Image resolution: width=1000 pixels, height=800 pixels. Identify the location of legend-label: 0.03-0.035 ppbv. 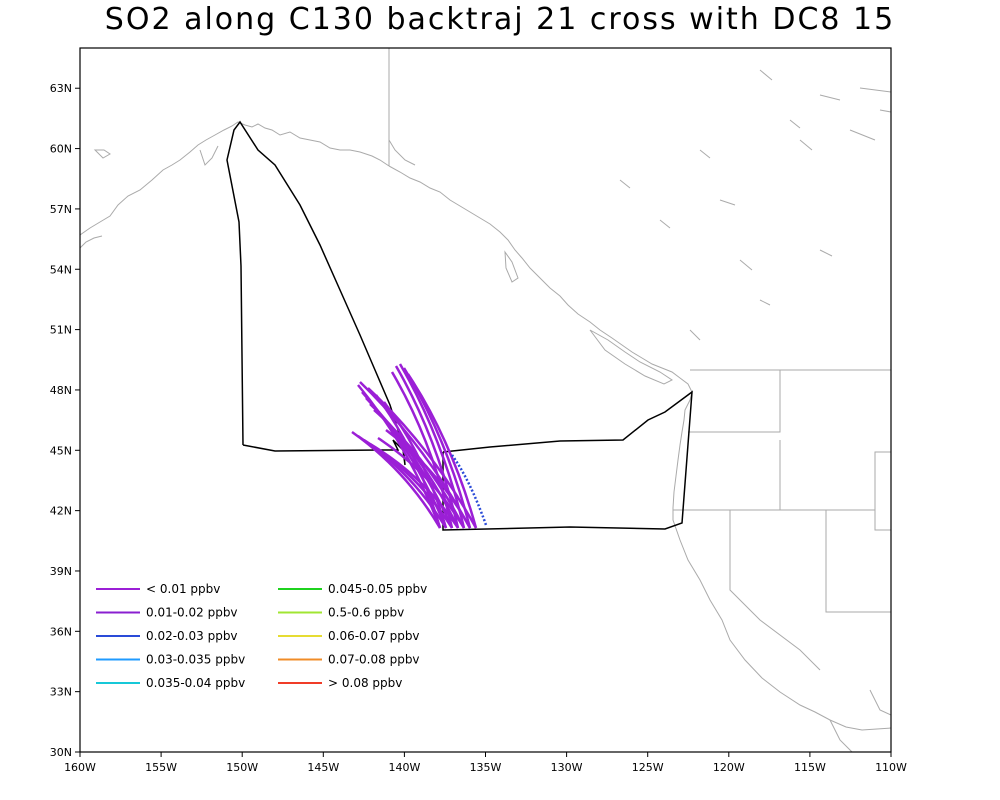
(195, 660).